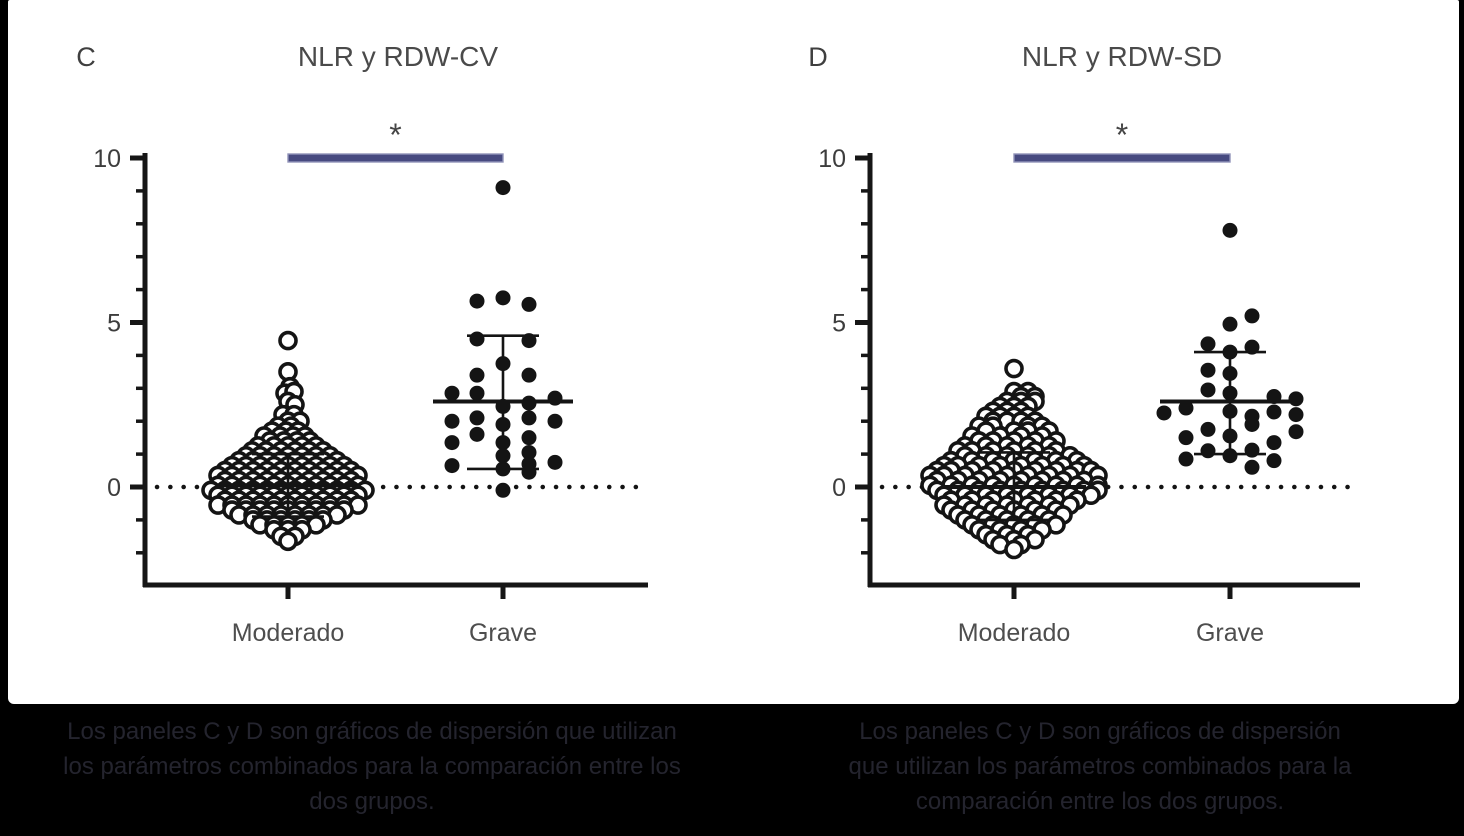 Image resolution: width=1464 pixels, height=836 pixels. I want to click on panel-title: NLR y RDW-CV, so click(398, 56).